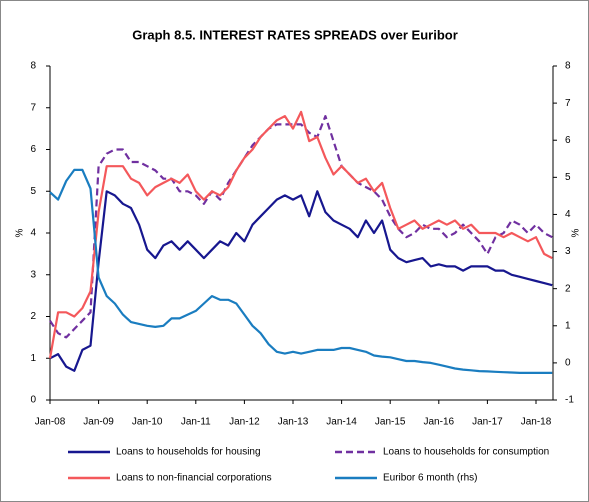 This screenshot has height=502, width=589. What do you see at coordinates (576, 232) in the screenshot?
I see `y2-axis-label: %` at bounding box center [576, 232].